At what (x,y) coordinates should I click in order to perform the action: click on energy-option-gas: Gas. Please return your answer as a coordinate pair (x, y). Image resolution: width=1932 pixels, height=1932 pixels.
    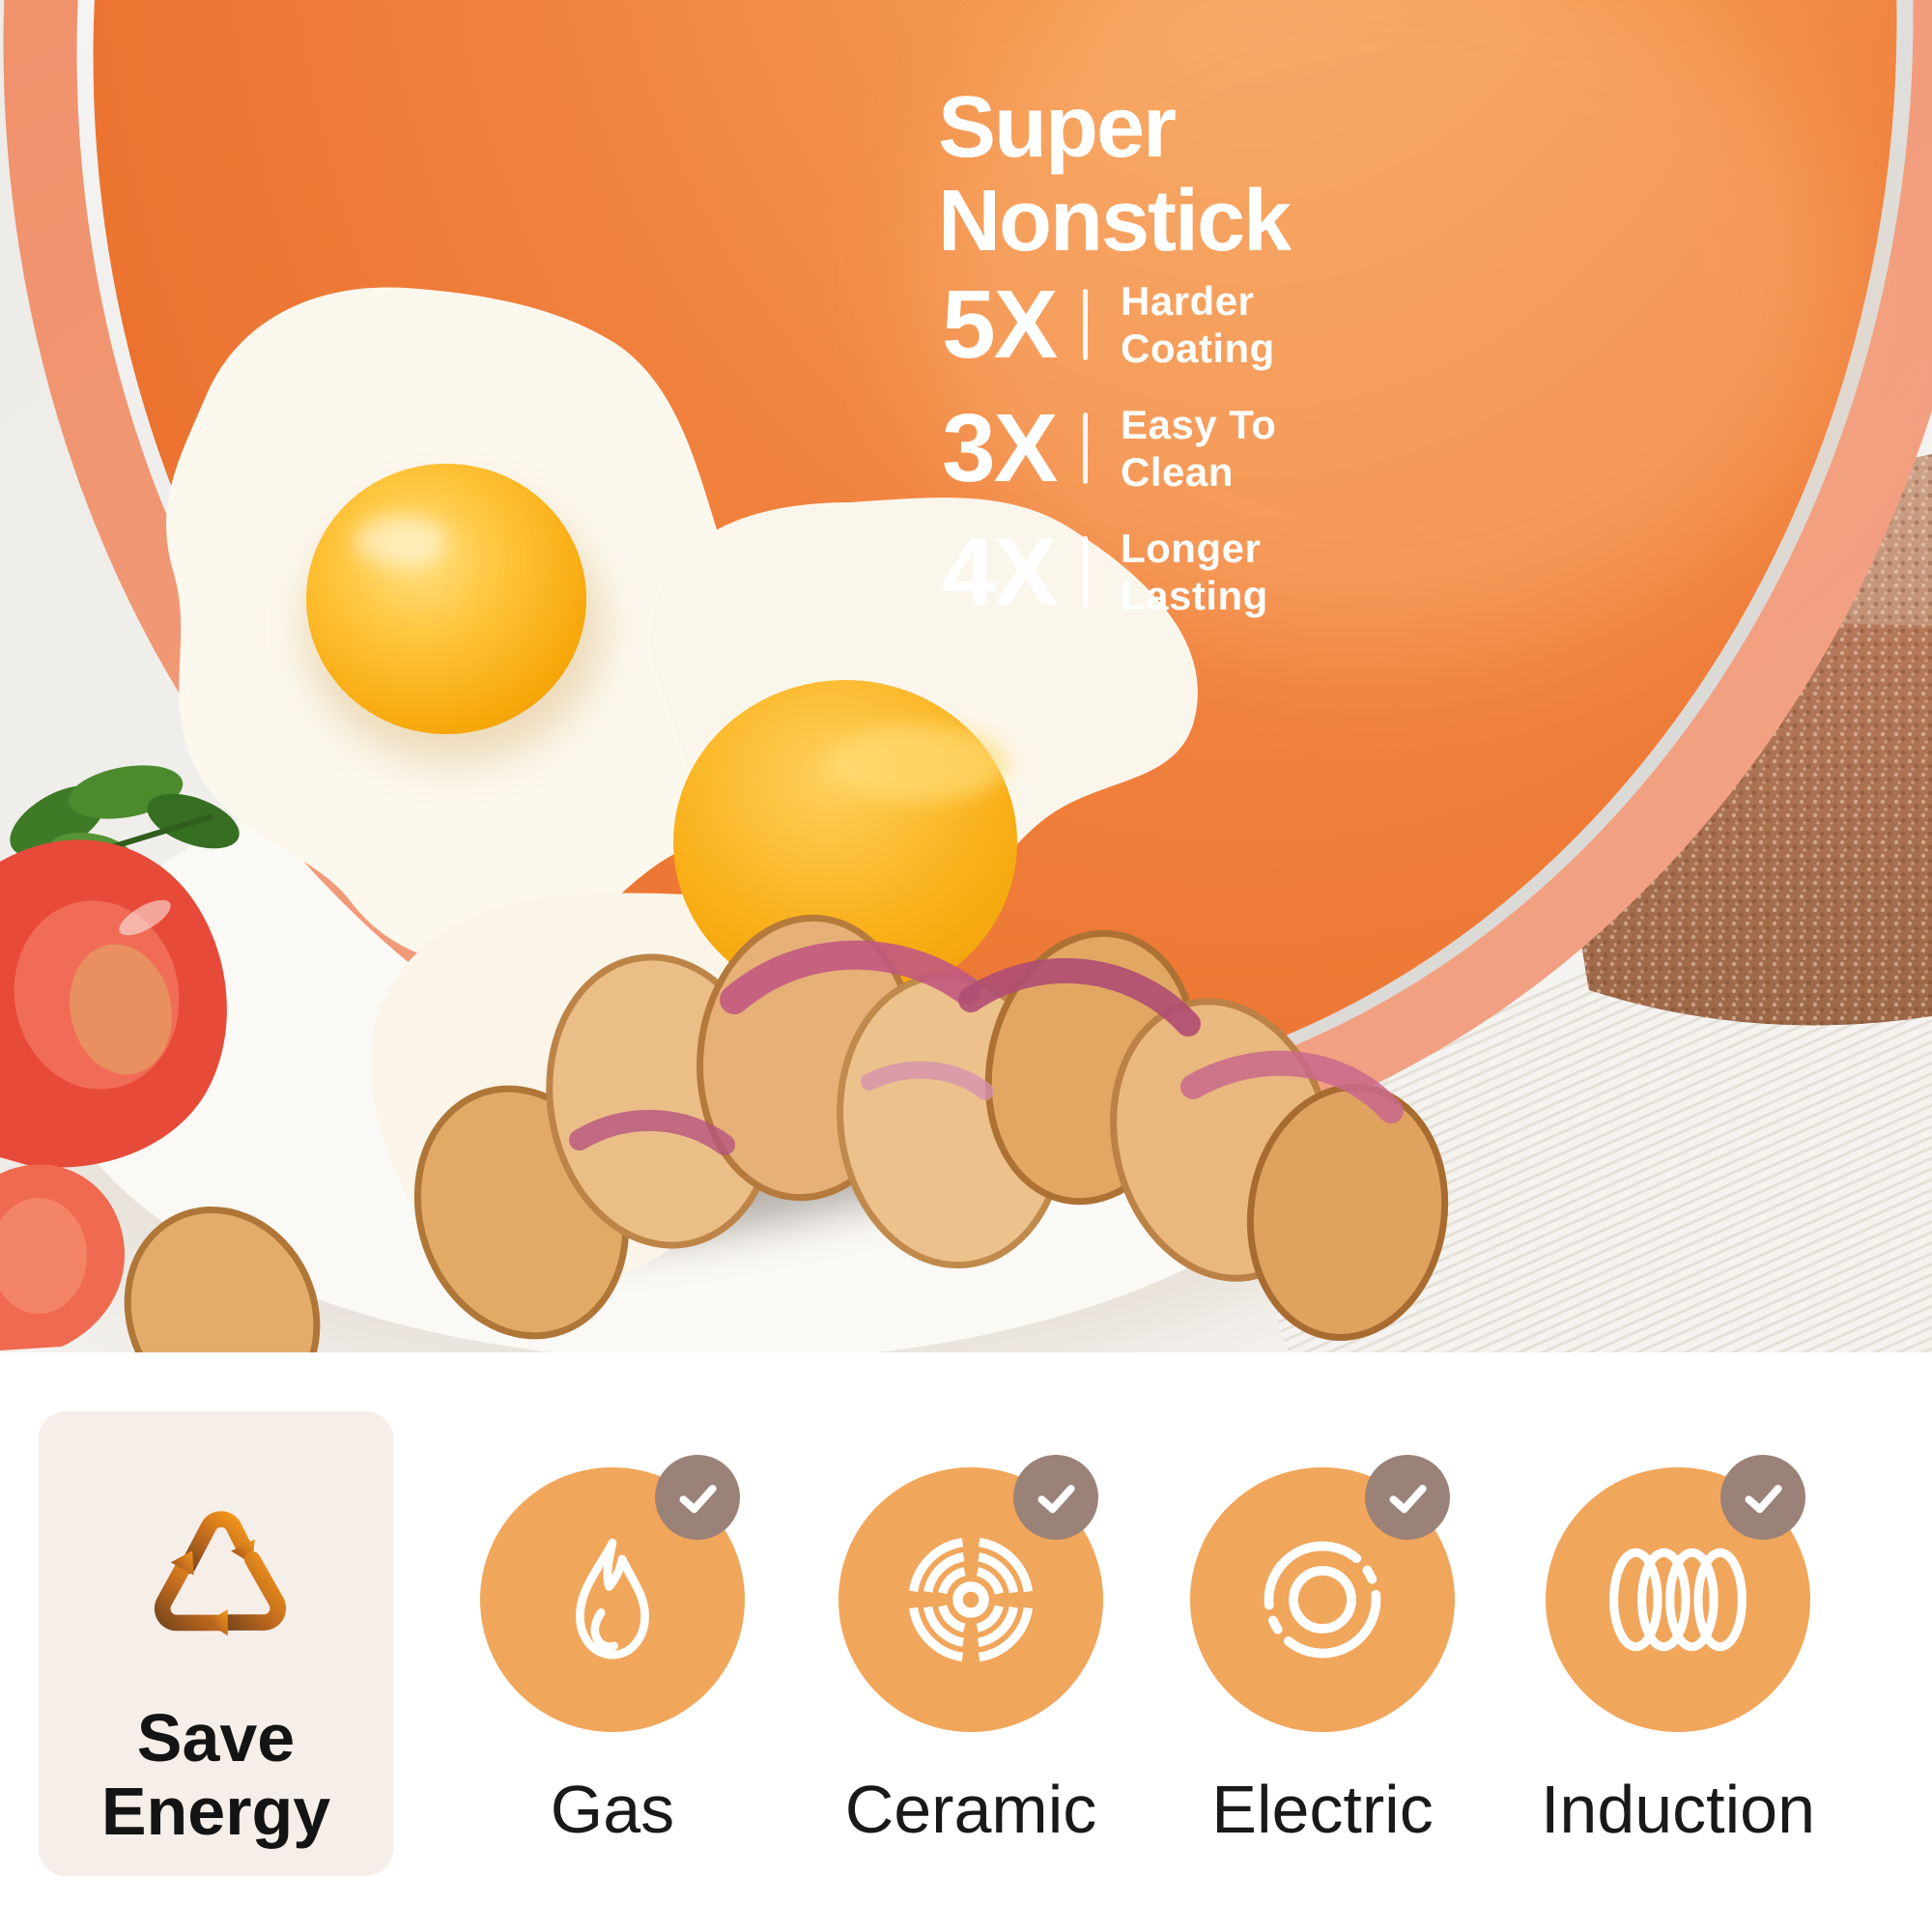
    Looking at the image, I should click on (612, 1651).